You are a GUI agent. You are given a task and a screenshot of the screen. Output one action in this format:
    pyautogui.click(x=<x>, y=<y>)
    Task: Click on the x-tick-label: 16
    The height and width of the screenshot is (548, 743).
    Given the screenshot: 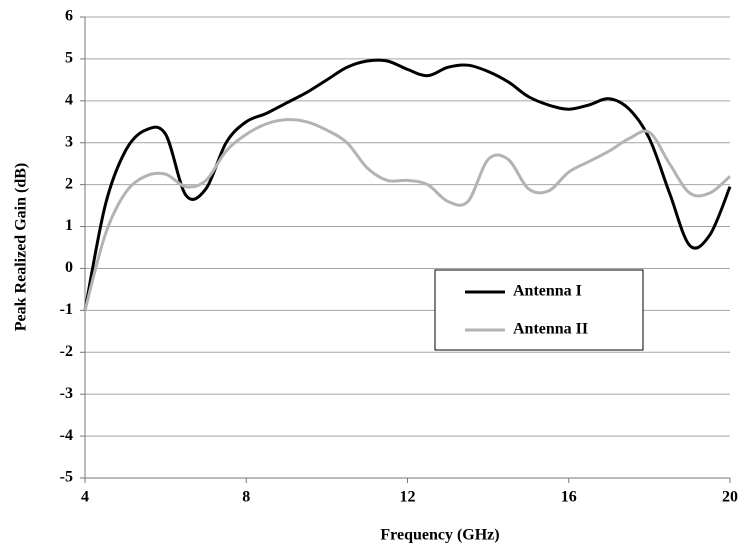 What is the action you would take?
    pyautogui.click(x=569, y=497)
    